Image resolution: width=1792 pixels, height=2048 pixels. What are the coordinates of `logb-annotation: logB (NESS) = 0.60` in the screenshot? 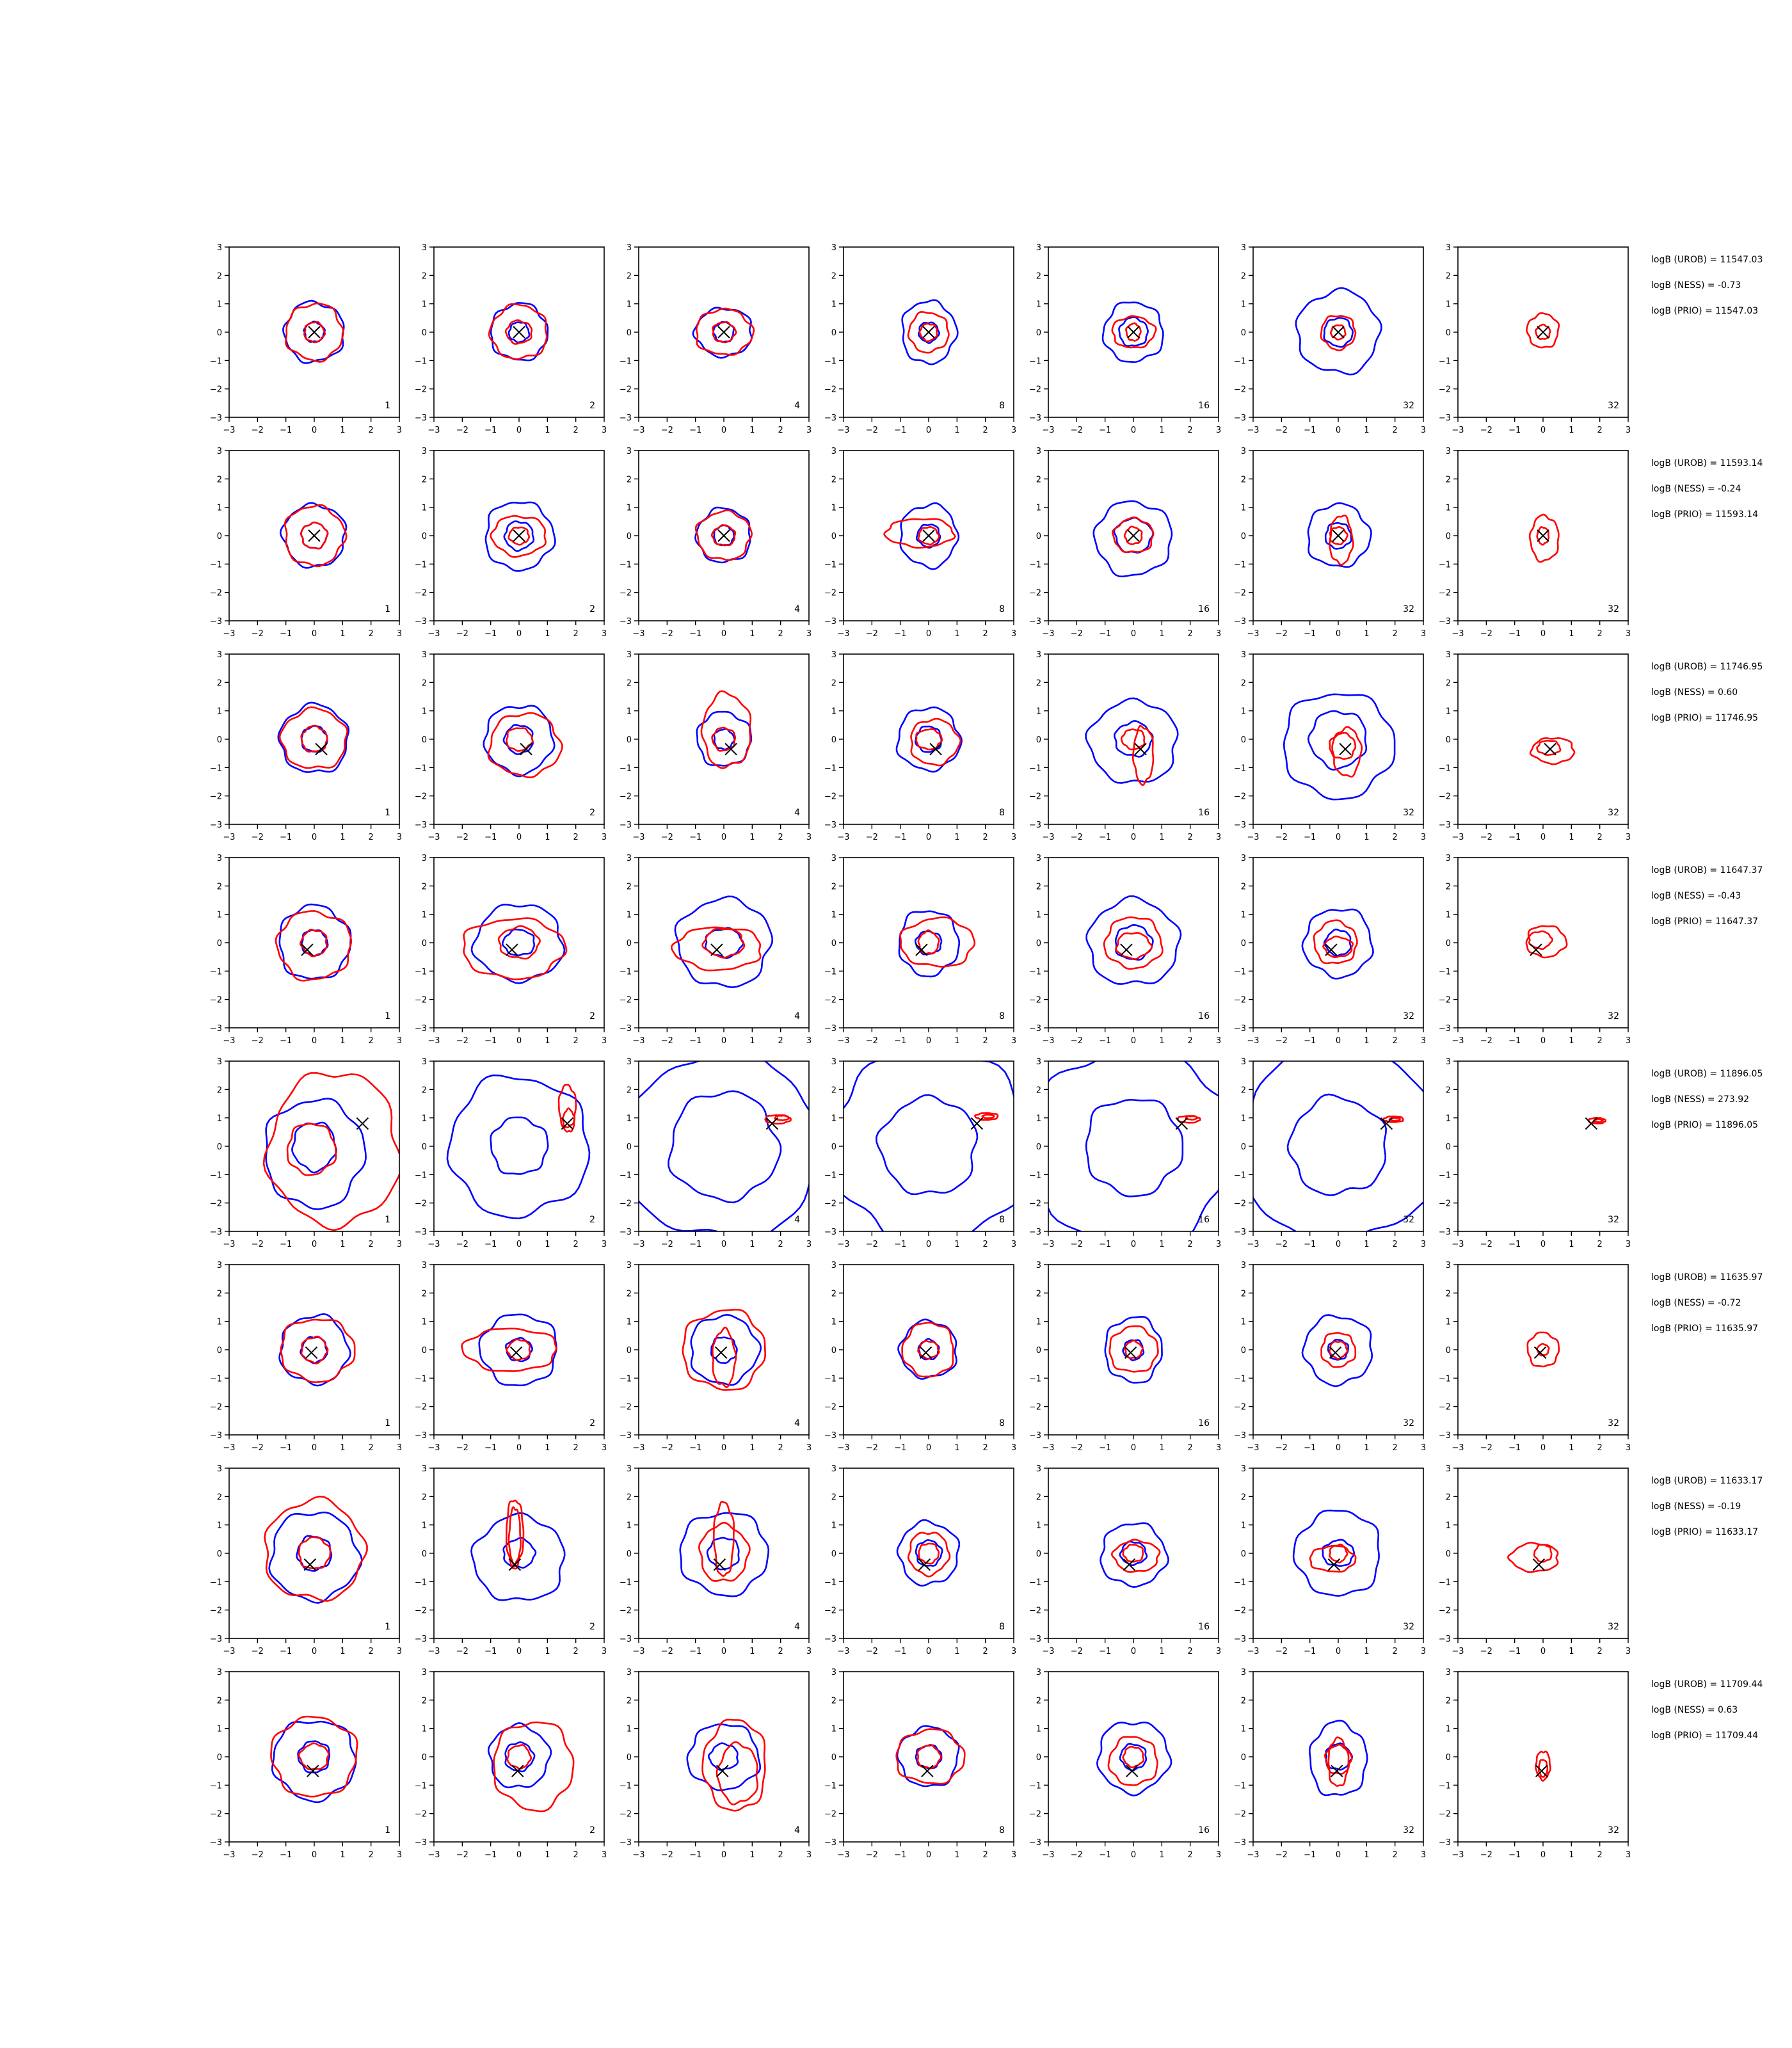 It's located at (1694, 692).